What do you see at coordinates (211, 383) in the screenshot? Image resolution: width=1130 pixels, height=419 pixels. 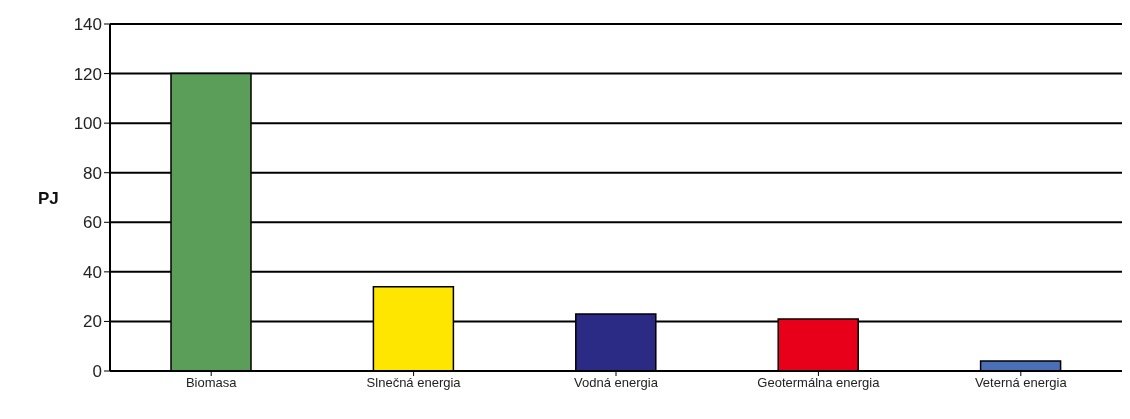 I see `x-tick-label: Biomasa` at bounding box center [211, 383].